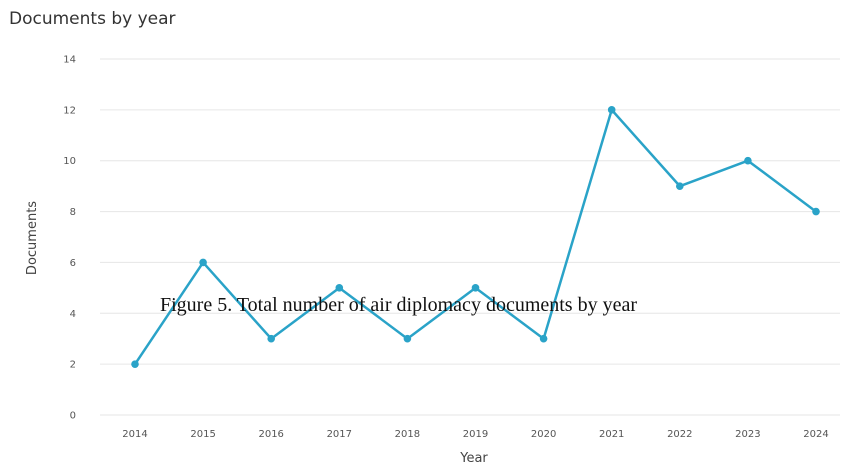 The width and height of the screenshot is (842, 470). What do you see at coordinates (73, 263) in the screenshot?
I see `y-tick-label: 6` at bounding box center [73, 263].